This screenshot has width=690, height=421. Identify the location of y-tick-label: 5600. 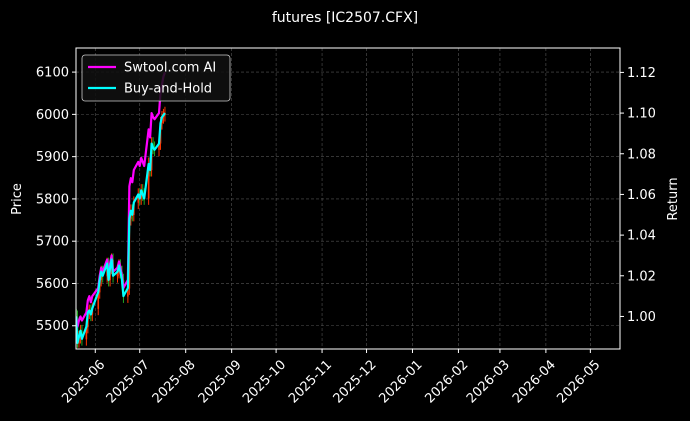
(52, 284).